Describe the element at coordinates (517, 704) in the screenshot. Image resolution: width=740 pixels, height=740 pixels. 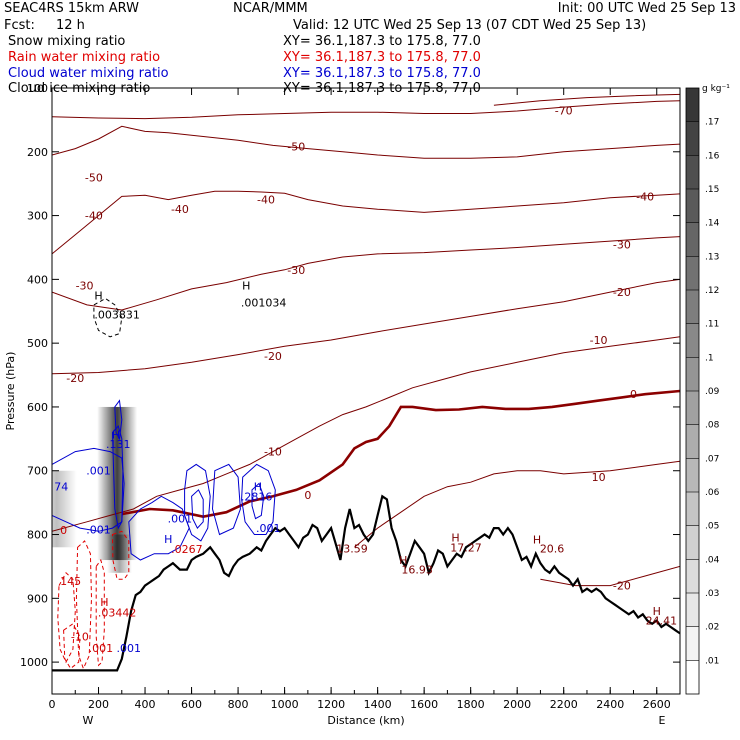
I see `x-tick-label: 2000` at that location.